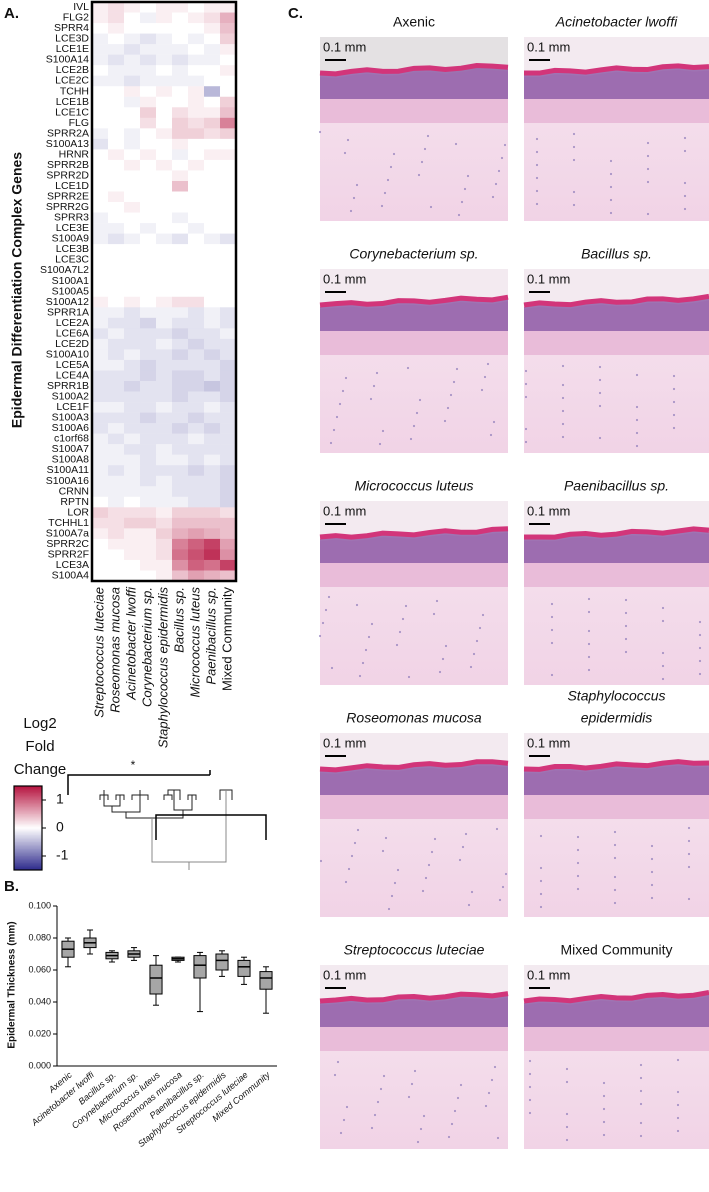 The image size is (709, 1192). I want to click on y-tick-label: 0.080, so click(39, 937).